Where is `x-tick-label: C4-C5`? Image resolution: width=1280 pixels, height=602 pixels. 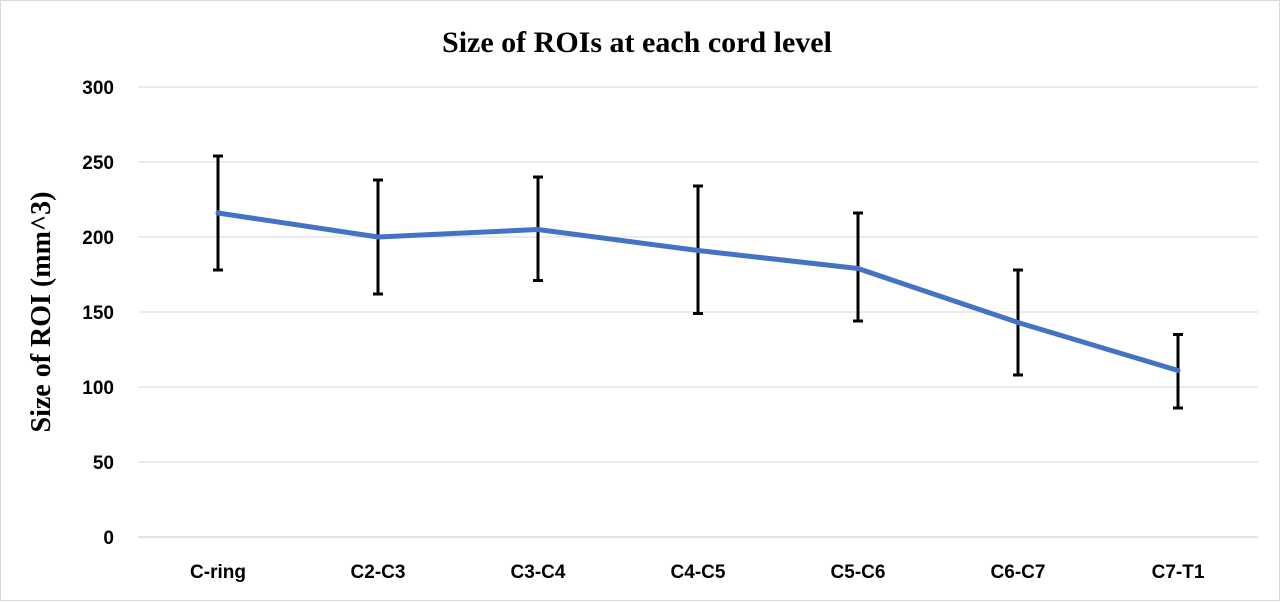
x-tick-label: C4-C5 is located at coordinates (698, 572).